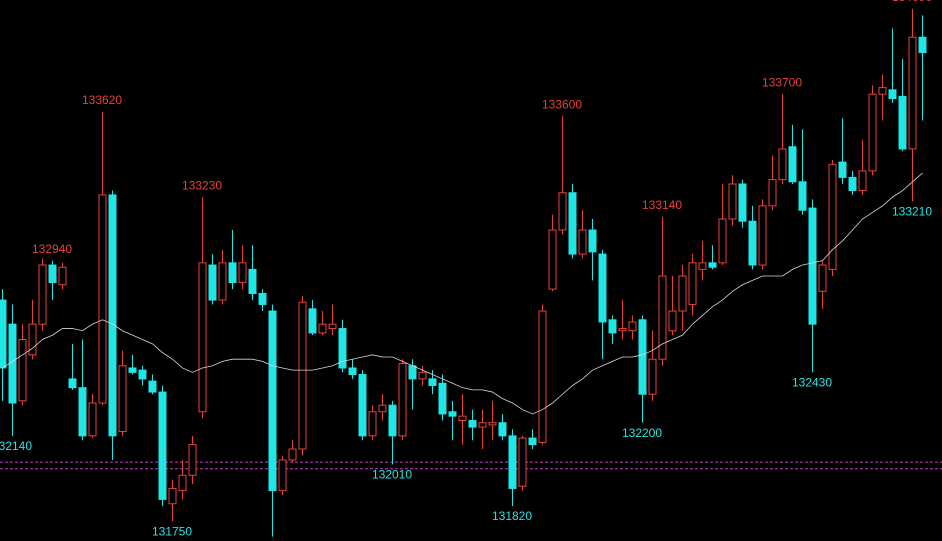  I want to click on low-label: 131750, so click(172, 531).